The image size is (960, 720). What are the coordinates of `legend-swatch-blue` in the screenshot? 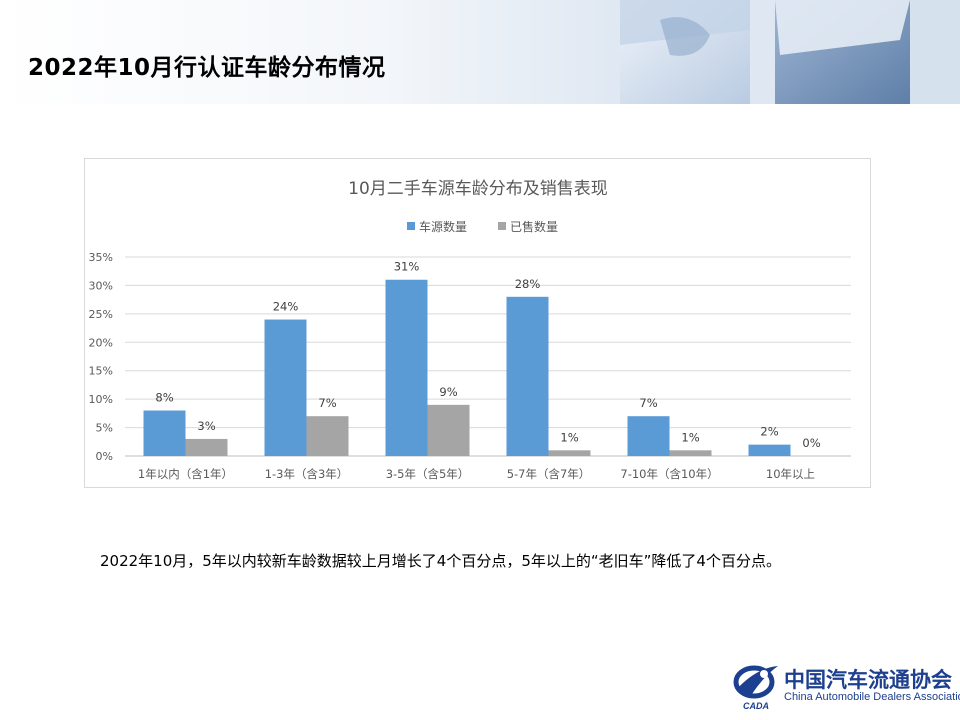 It's located at (411, 226).